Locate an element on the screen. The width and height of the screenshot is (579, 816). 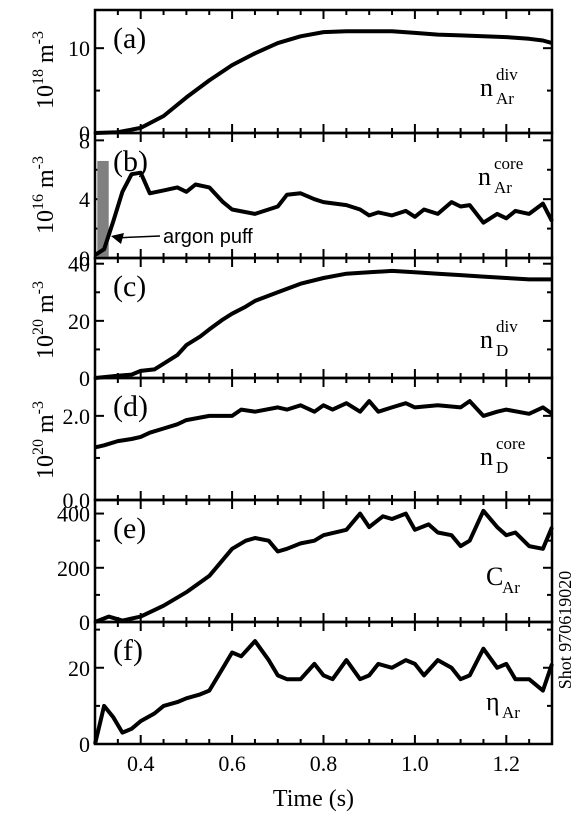
y-tick-label: 200 is located at coordinates (73, 568).